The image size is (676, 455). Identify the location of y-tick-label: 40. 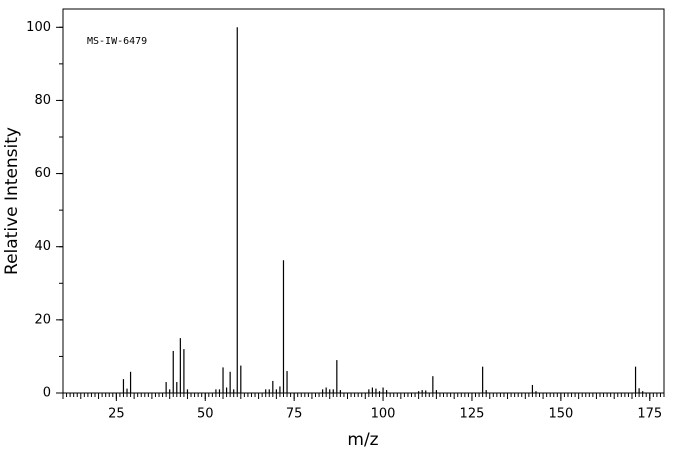
(42, 246).